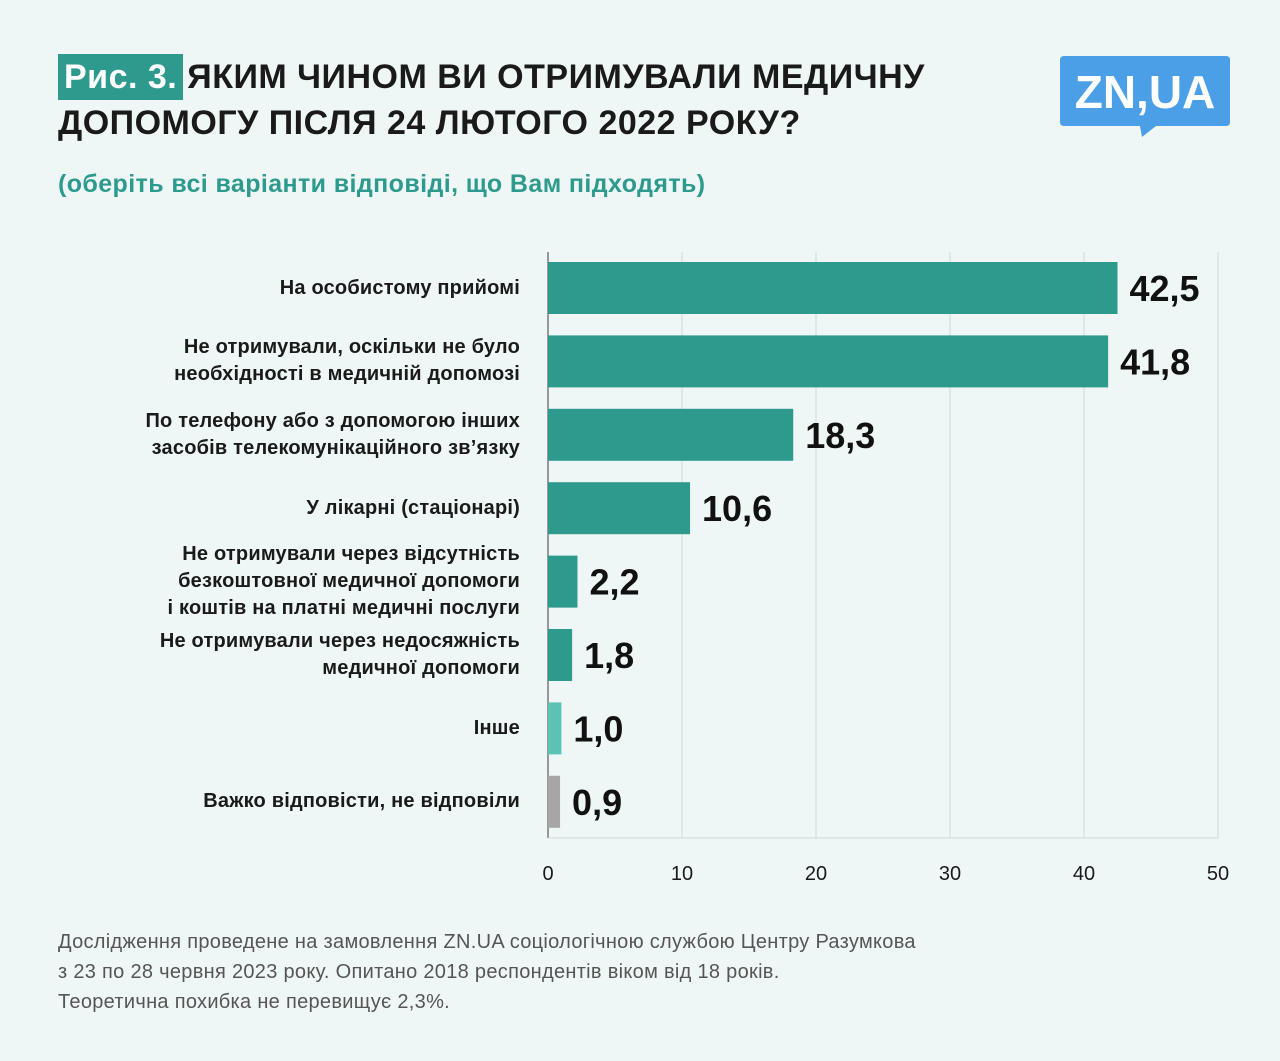 This screenshot has height=1061, width=1280. Describe the element at coordinates (950, 874) in the screenshot. I see `x-tick-label: 30` at that location.